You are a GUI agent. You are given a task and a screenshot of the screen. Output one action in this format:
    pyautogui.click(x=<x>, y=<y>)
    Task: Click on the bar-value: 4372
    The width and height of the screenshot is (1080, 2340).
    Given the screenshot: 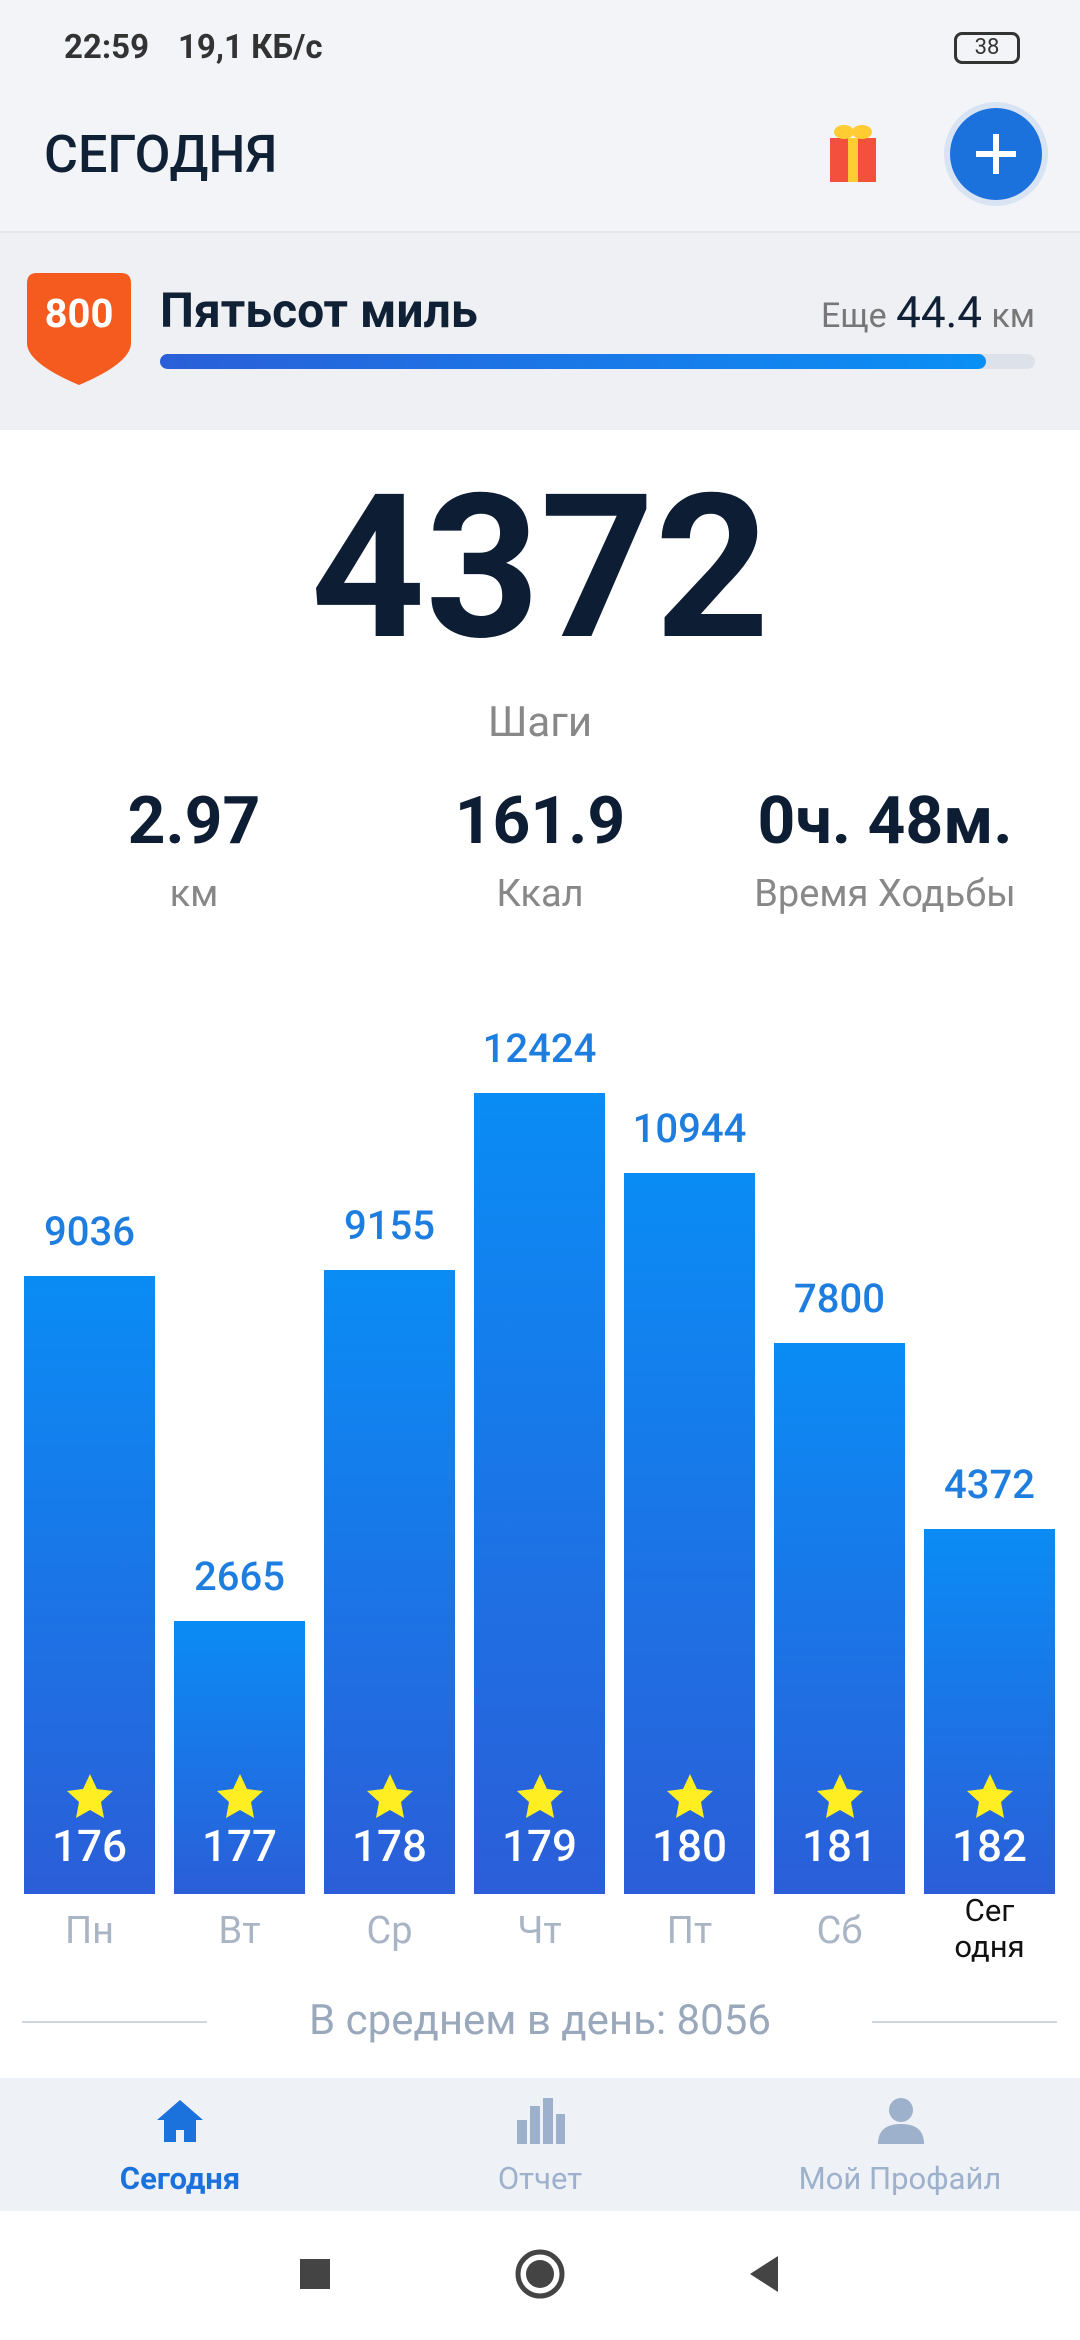 What is the action you would take?
    pyautogui.click(x=989, y=1484)
    